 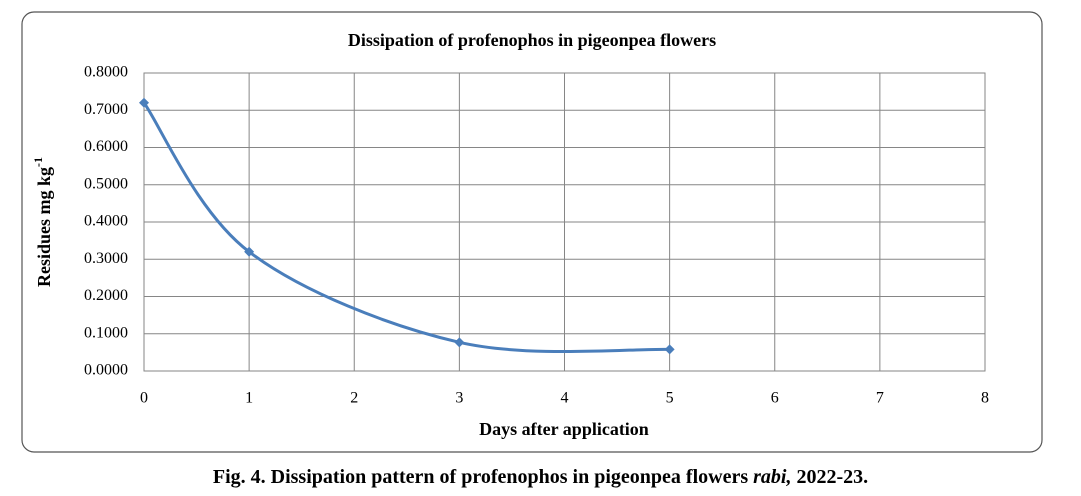 I want to click on caption-italic: rabi,, so click(x=772, y=477).